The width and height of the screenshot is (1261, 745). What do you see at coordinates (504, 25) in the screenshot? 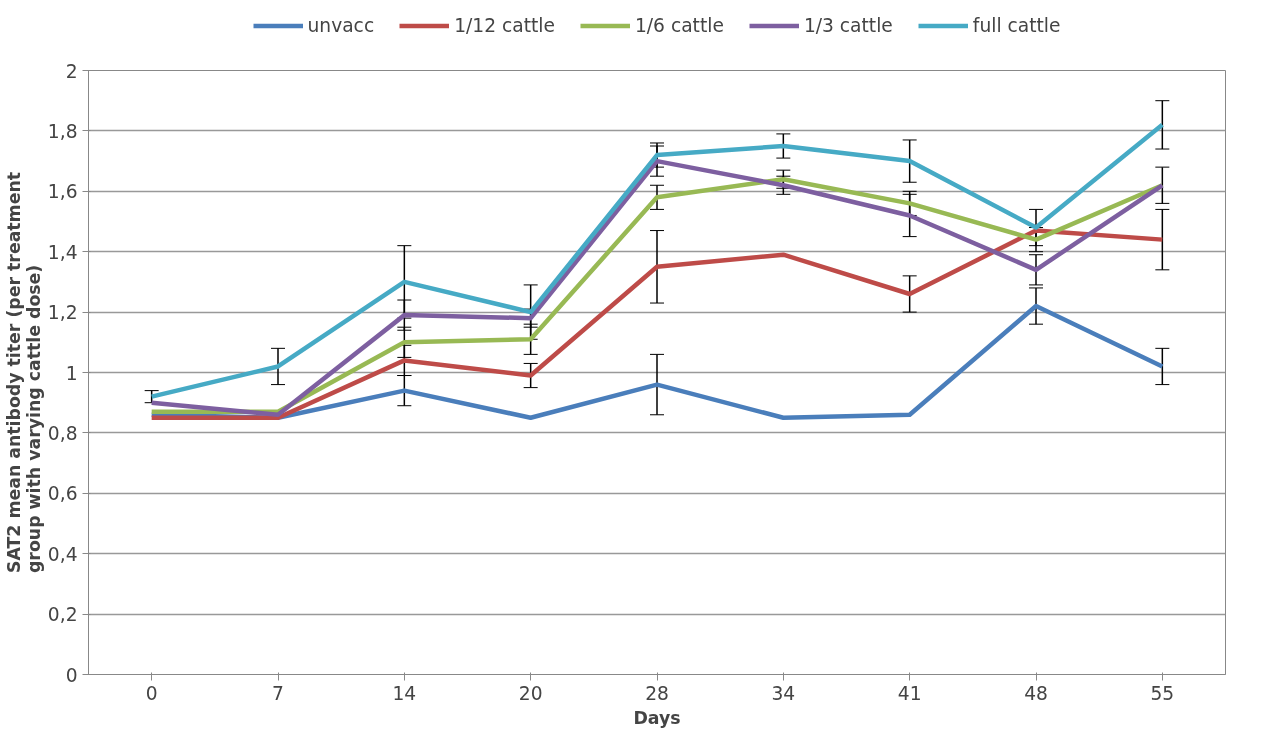
I see `legend-label: 1/12 cattle` at bounding box center [504, 25].